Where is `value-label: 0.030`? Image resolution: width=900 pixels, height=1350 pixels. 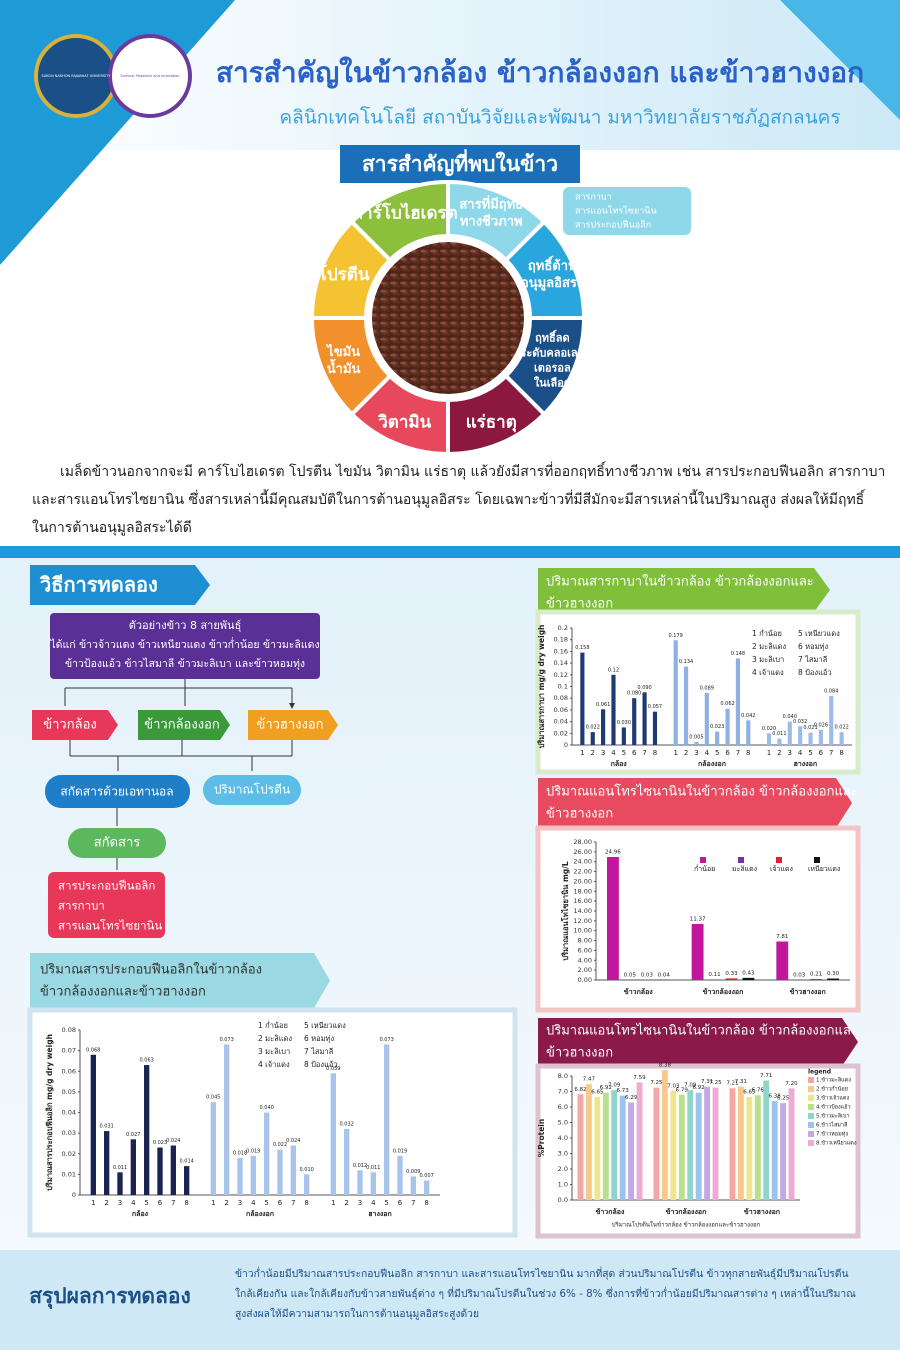
value-label: 0.030 is located at coordinates (624, 723).